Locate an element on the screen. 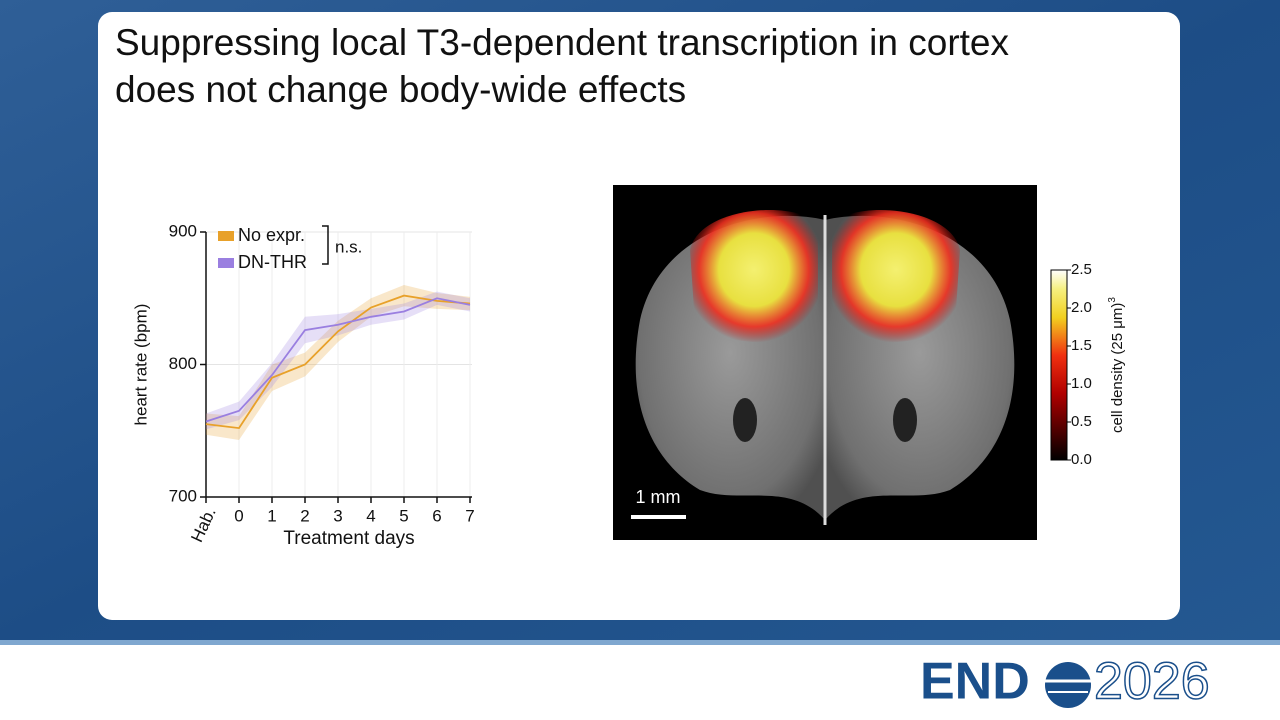 This screenshot has height=720, width=1280. annotation: n.s. is located at coordinates (348, 246).